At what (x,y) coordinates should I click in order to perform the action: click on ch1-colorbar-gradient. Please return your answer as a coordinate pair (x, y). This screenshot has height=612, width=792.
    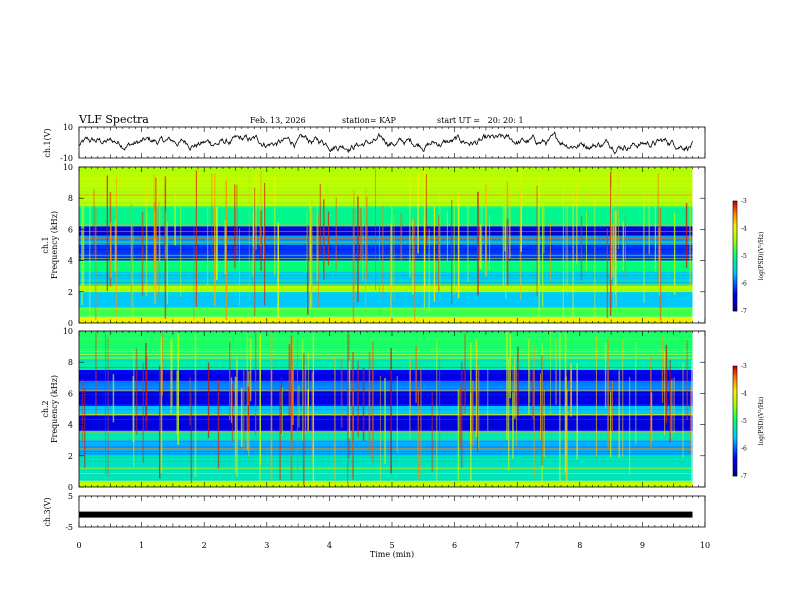
    Looking at the image, I should click on (735, 256).